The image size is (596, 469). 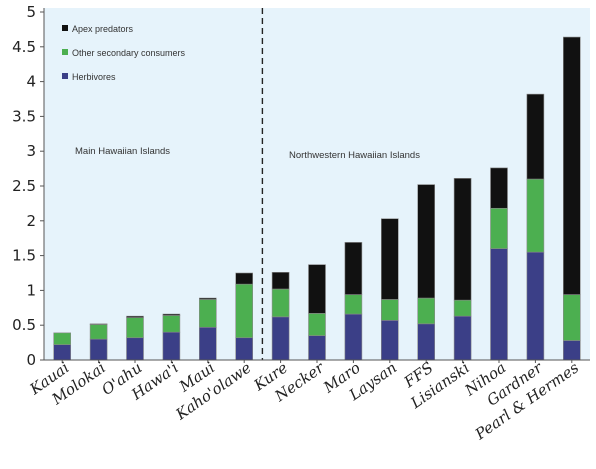 What do you see at coordinates (571, 317) in the screenshot?
I see `bar-pearl-hermes-other-secondary-consumers` at bounding box center [571, 317].